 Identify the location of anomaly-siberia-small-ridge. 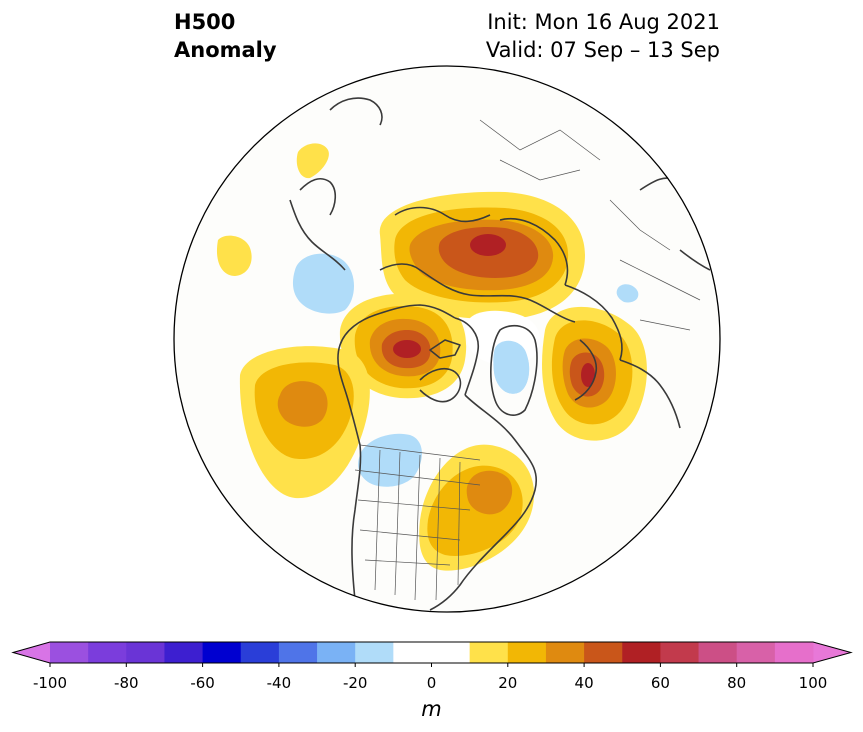
(312, 161).